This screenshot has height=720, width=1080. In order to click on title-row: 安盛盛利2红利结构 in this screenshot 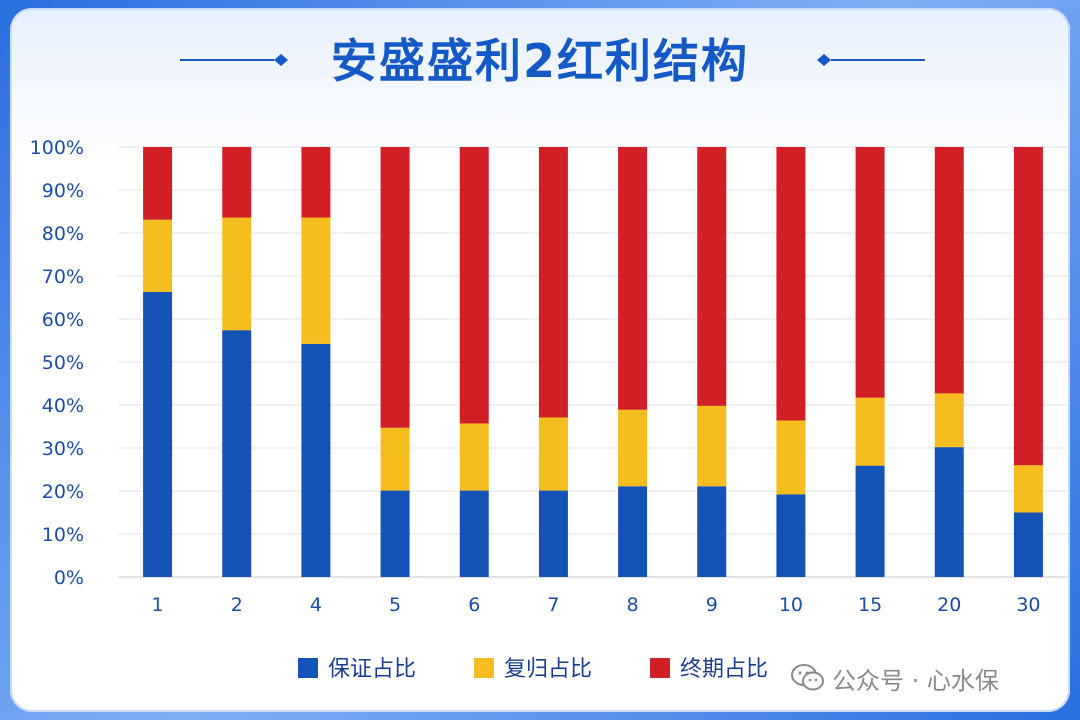, I will do `click(540, 61)`.